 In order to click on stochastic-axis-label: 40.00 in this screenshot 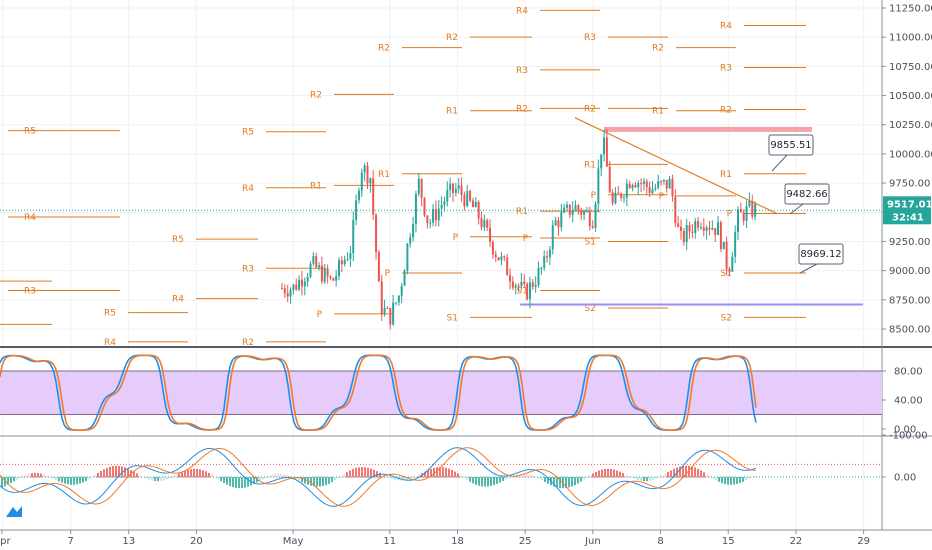, I will do `click(908, 401)`.